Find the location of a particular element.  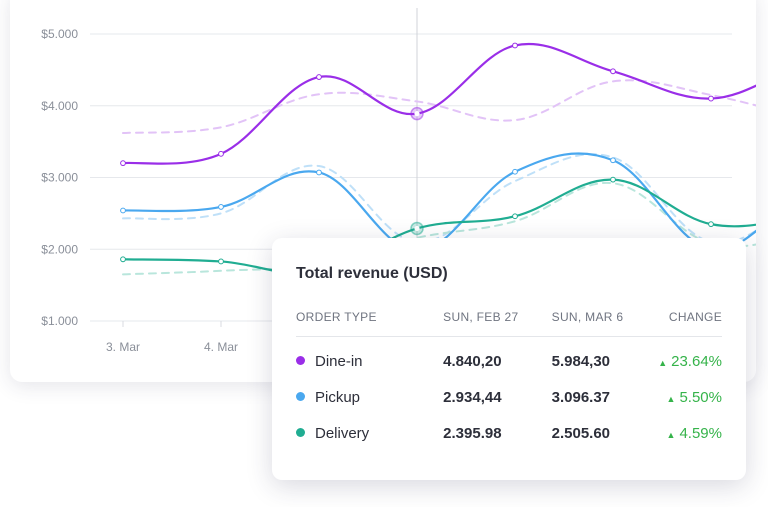

value-date-a: 2.395.98 is located at coordinates (472, 433).